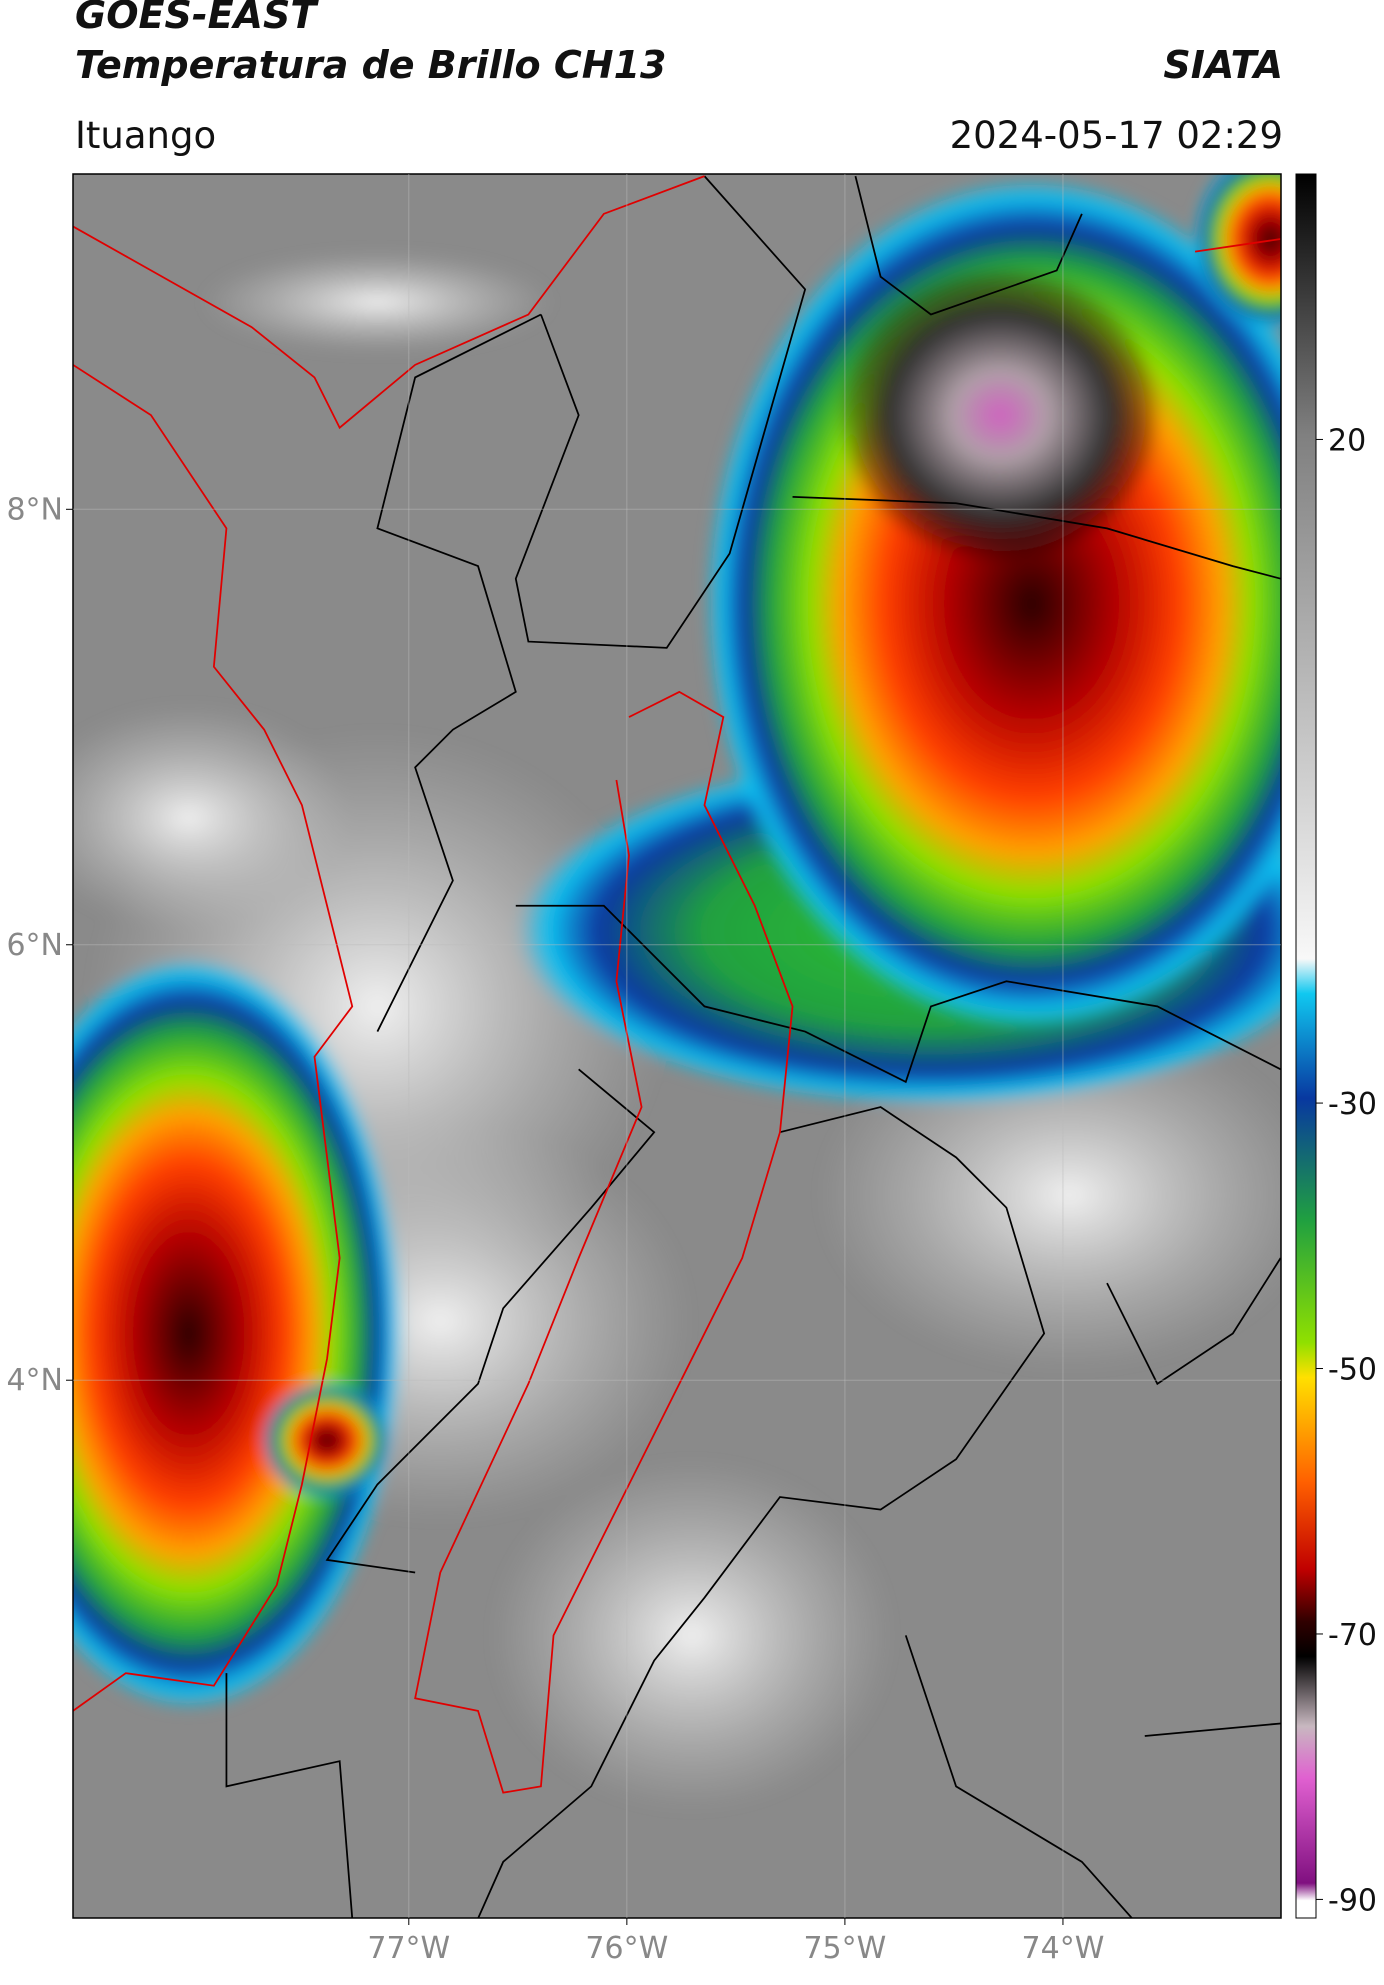 This screenshot has width=1384, height=1985. I want to click on title-line2: Temperatura de Brillo CH13, so click(370, 65).